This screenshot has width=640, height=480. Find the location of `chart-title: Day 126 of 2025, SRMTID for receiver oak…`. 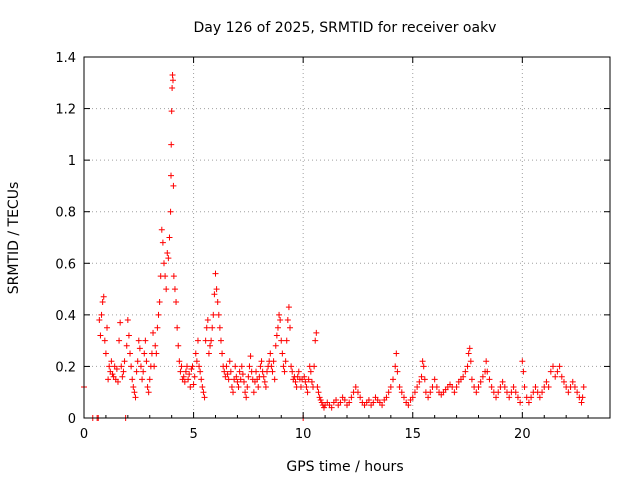

chart-title: Day 126 of 2025, SRMTID for receiver oak… is located at coordinates (345, 28).